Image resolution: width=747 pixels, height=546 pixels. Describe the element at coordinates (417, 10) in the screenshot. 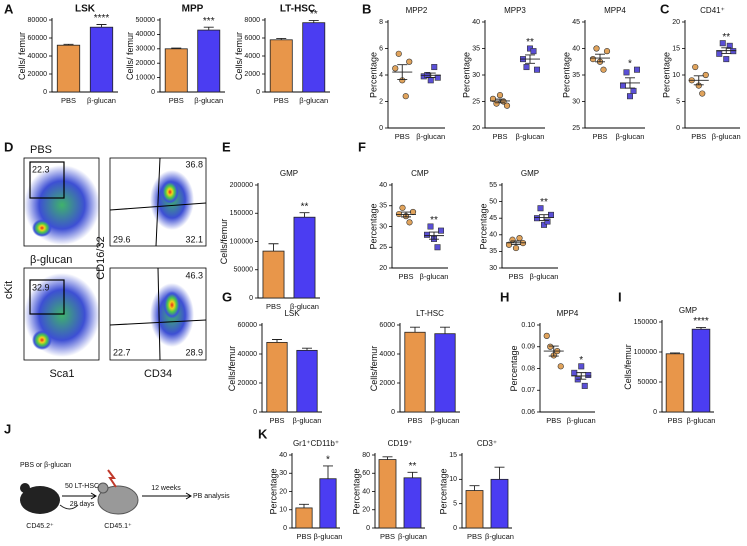

I see `chart-title: MPP2` at that location.